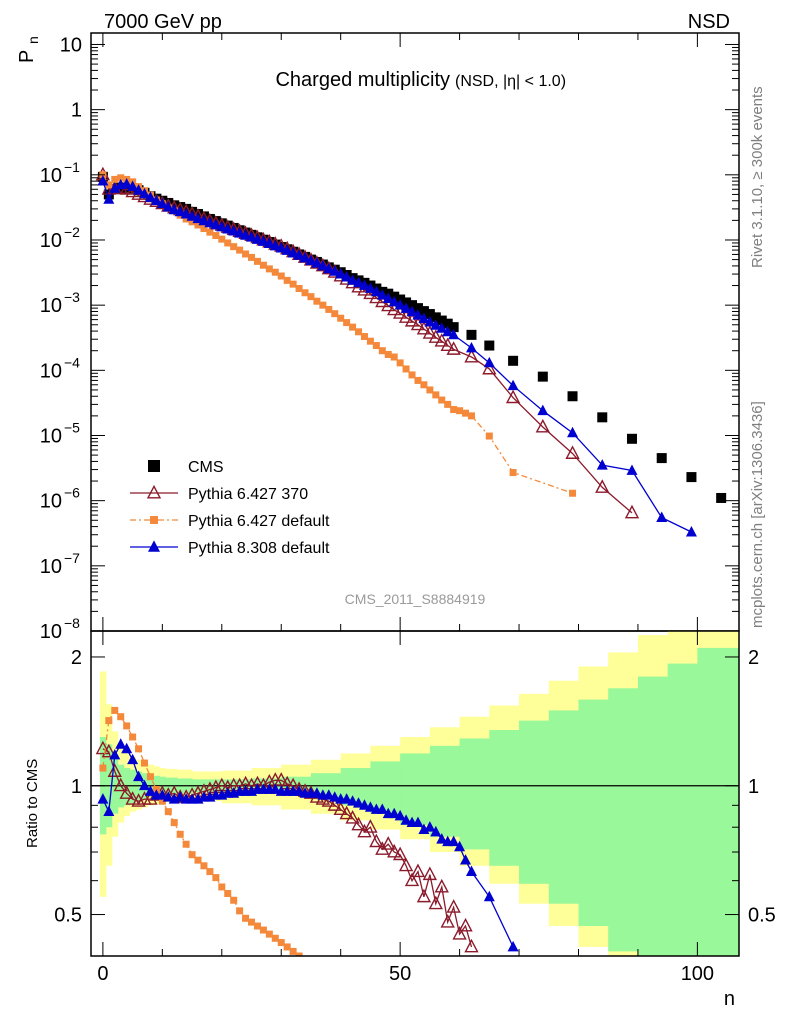 Image resolution: width=786 pixels, height=1024 pixels. Describe the element at coordinates (72, 558) in the screenshot. I see `y-tick-label-exp: −7` at that location.